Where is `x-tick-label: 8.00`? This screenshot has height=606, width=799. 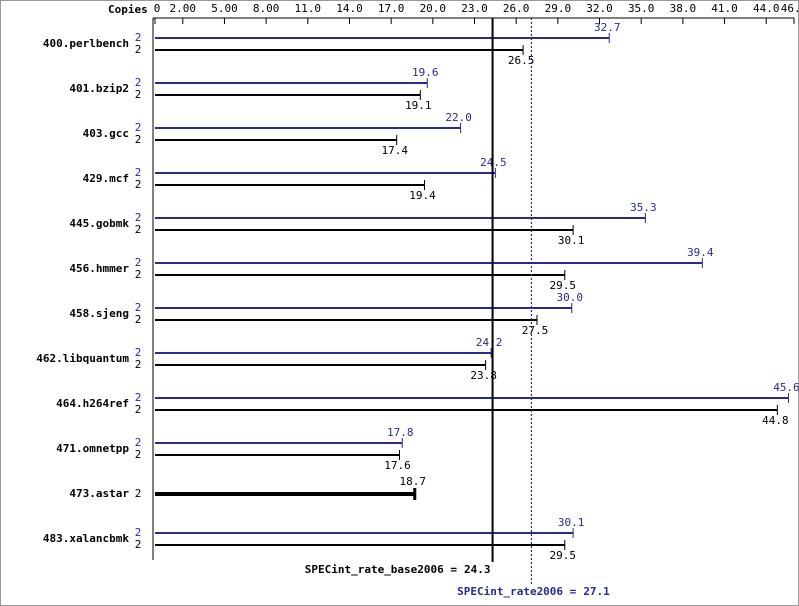 x-tick-label: 8.00 is located at coordinates (266, 8).